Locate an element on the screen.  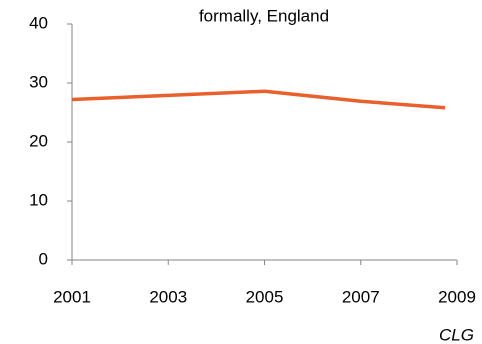
source: CLG is located at coordinates (456, 334).